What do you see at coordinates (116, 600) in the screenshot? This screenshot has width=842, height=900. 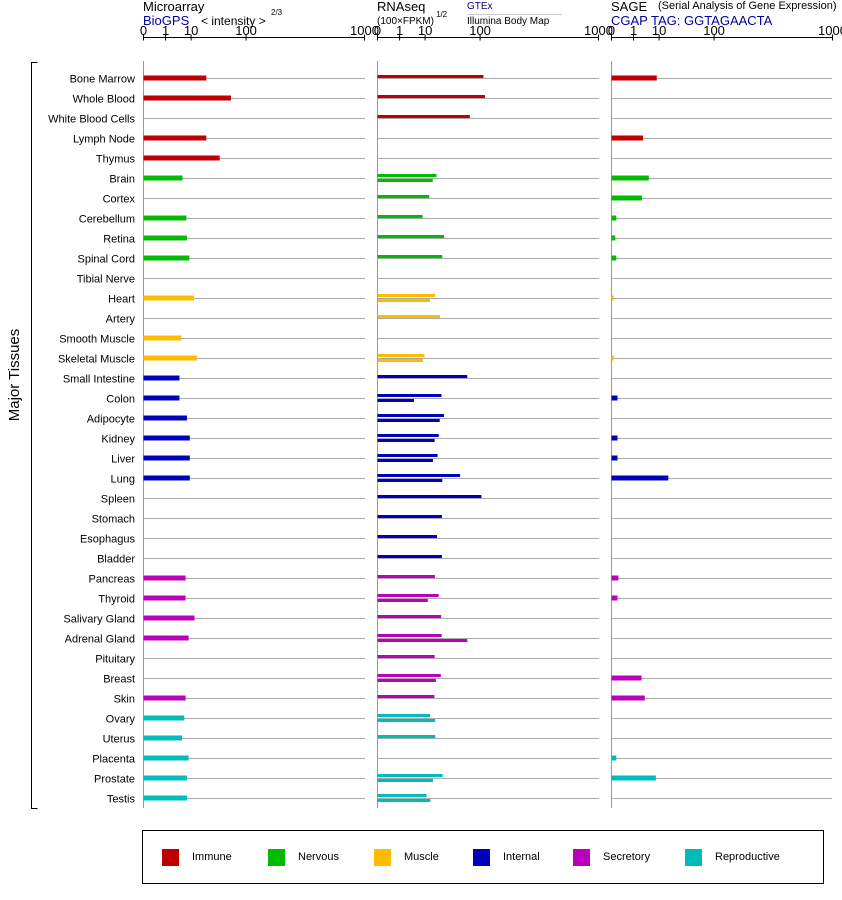 I see `category-label: Thyroid` at bounding box center [116, 600].